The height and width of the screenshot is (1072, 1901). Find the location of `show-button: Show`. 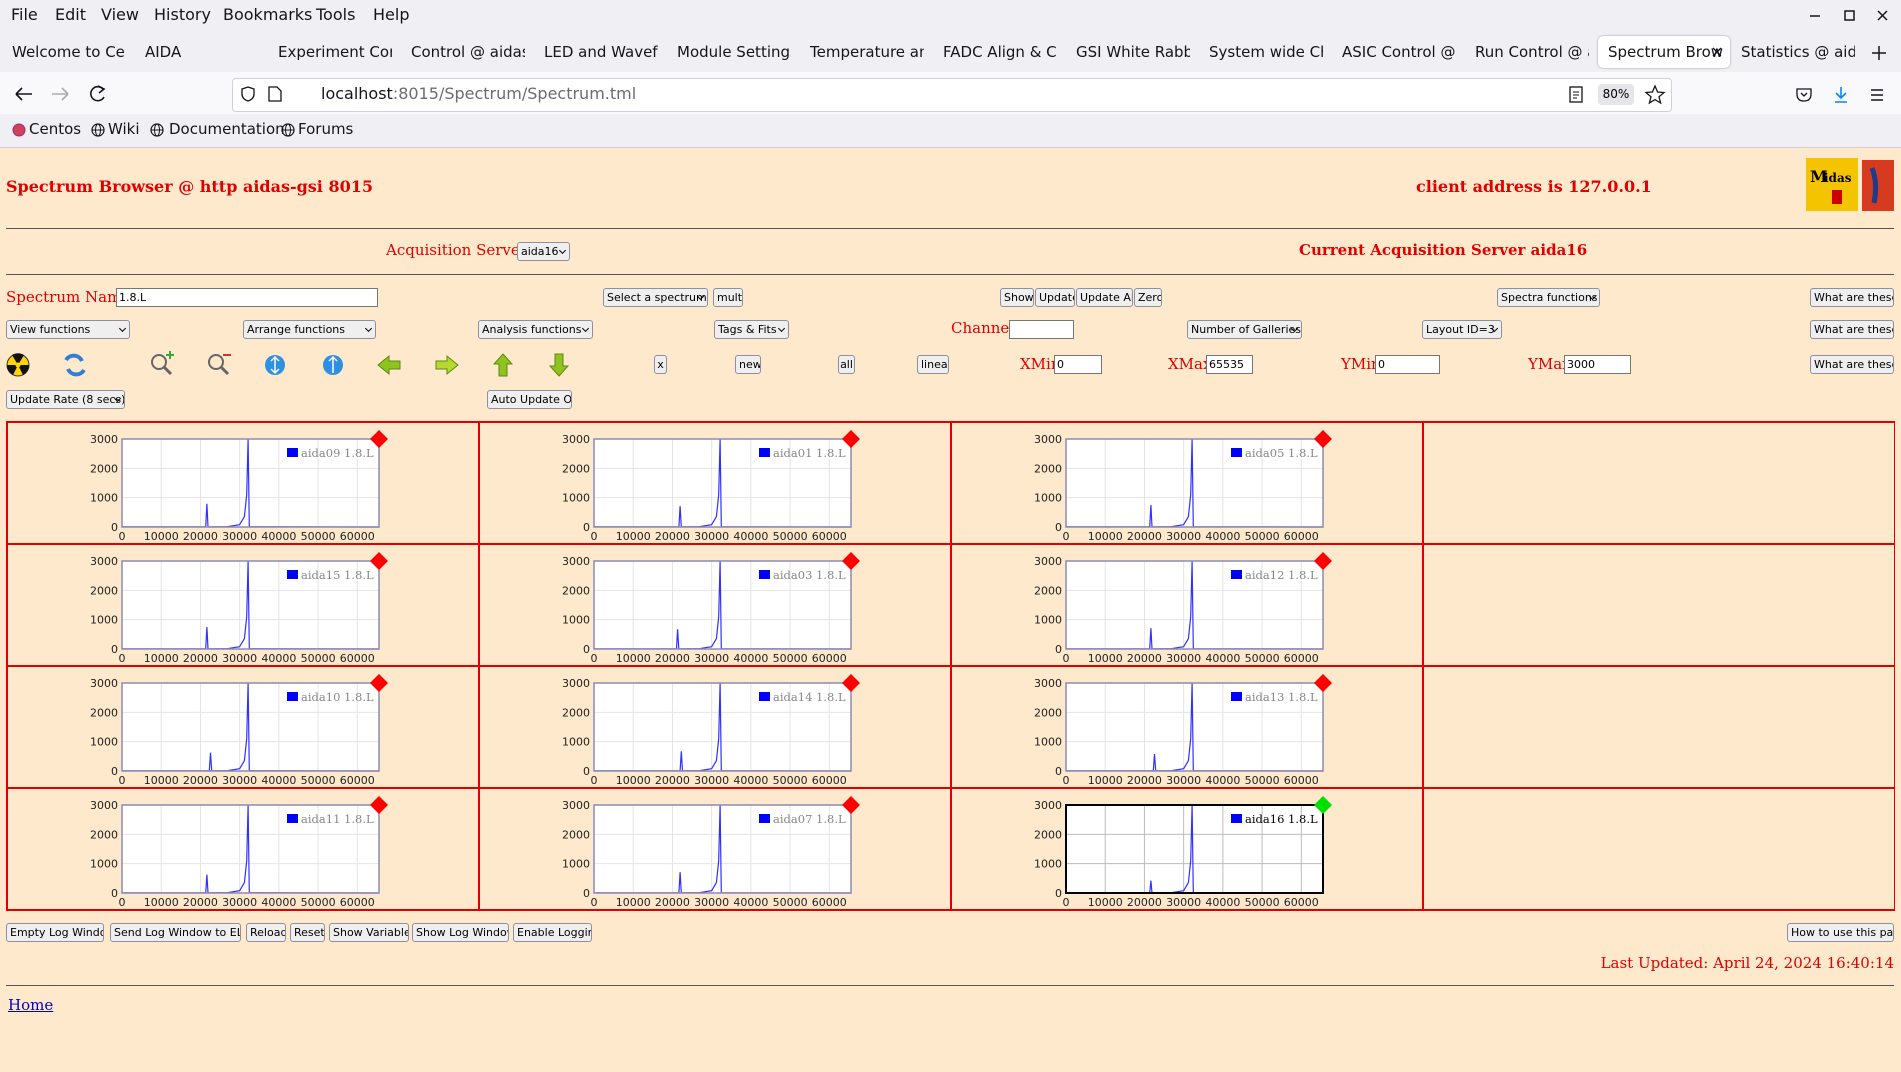

show-button: Show is located at coordinates (1017, 297).